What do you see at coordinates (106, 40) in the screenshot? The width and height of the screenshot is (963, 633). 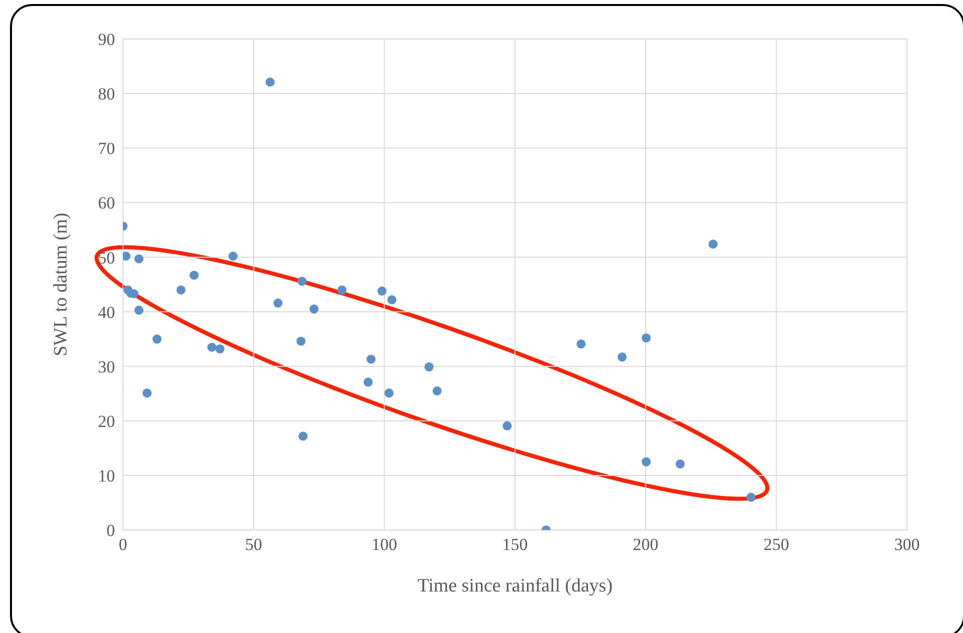 I see `y-tick-label: 90` at bounding box center [106, 40].